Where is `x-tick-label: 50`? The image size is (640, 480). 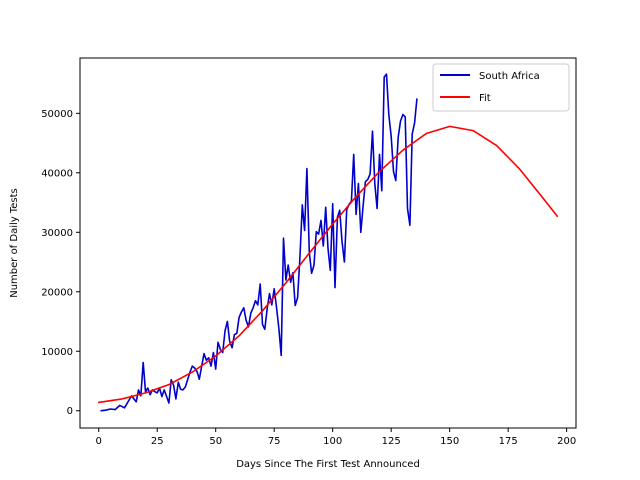
x-tick-label: 50 is located at coordinates (215, 441).